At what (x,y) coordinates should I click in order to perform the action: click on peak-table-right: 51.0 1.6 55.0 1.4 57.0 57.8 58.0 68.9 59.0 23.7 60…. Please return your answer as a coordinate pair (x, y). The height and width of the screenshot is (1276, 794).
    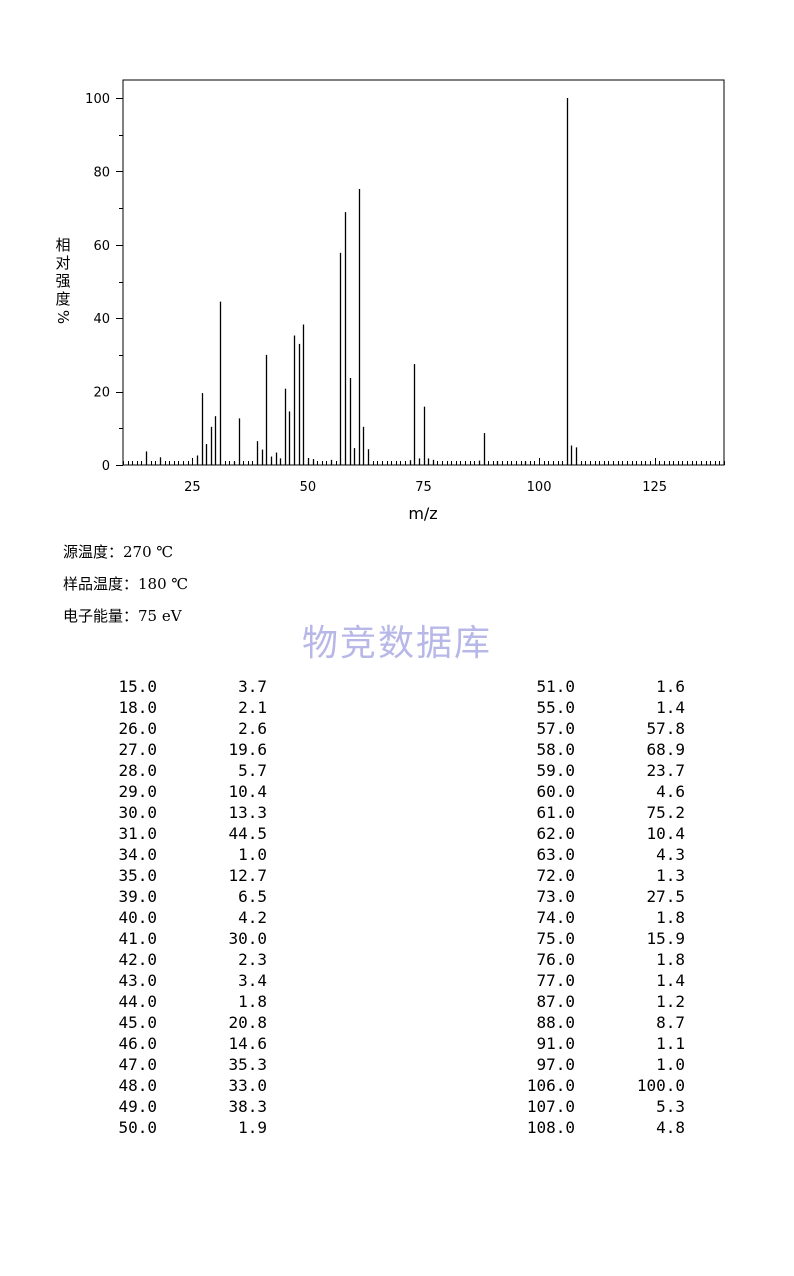
    Looking at the image, I should click on (591, 907).